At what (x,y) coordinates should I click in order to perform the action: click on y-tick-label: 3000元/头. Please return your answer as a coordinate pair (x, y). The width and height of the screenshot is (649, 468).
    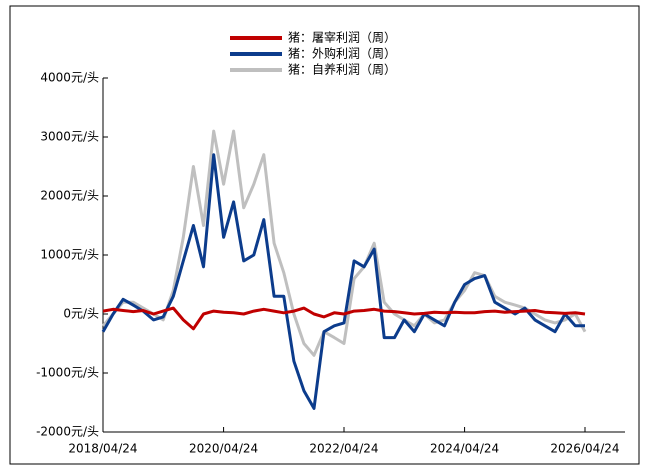
    Looking at the image, I should click on (69, 137).